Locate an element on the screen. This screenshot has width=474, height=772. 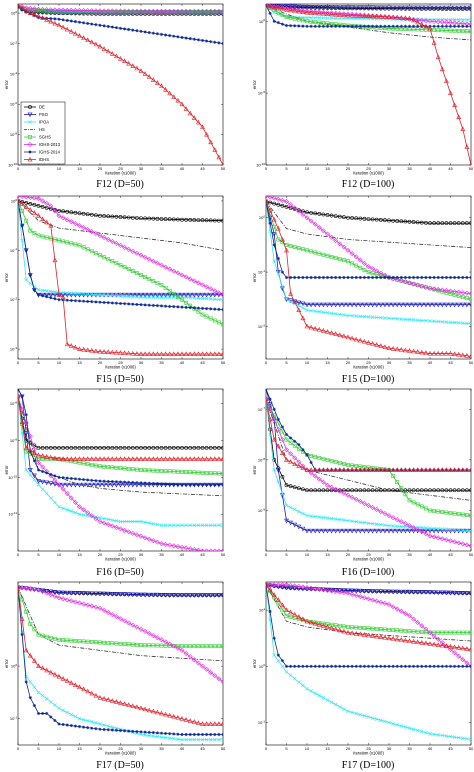
y-axis-label: error is located at coordinates (6, 276).